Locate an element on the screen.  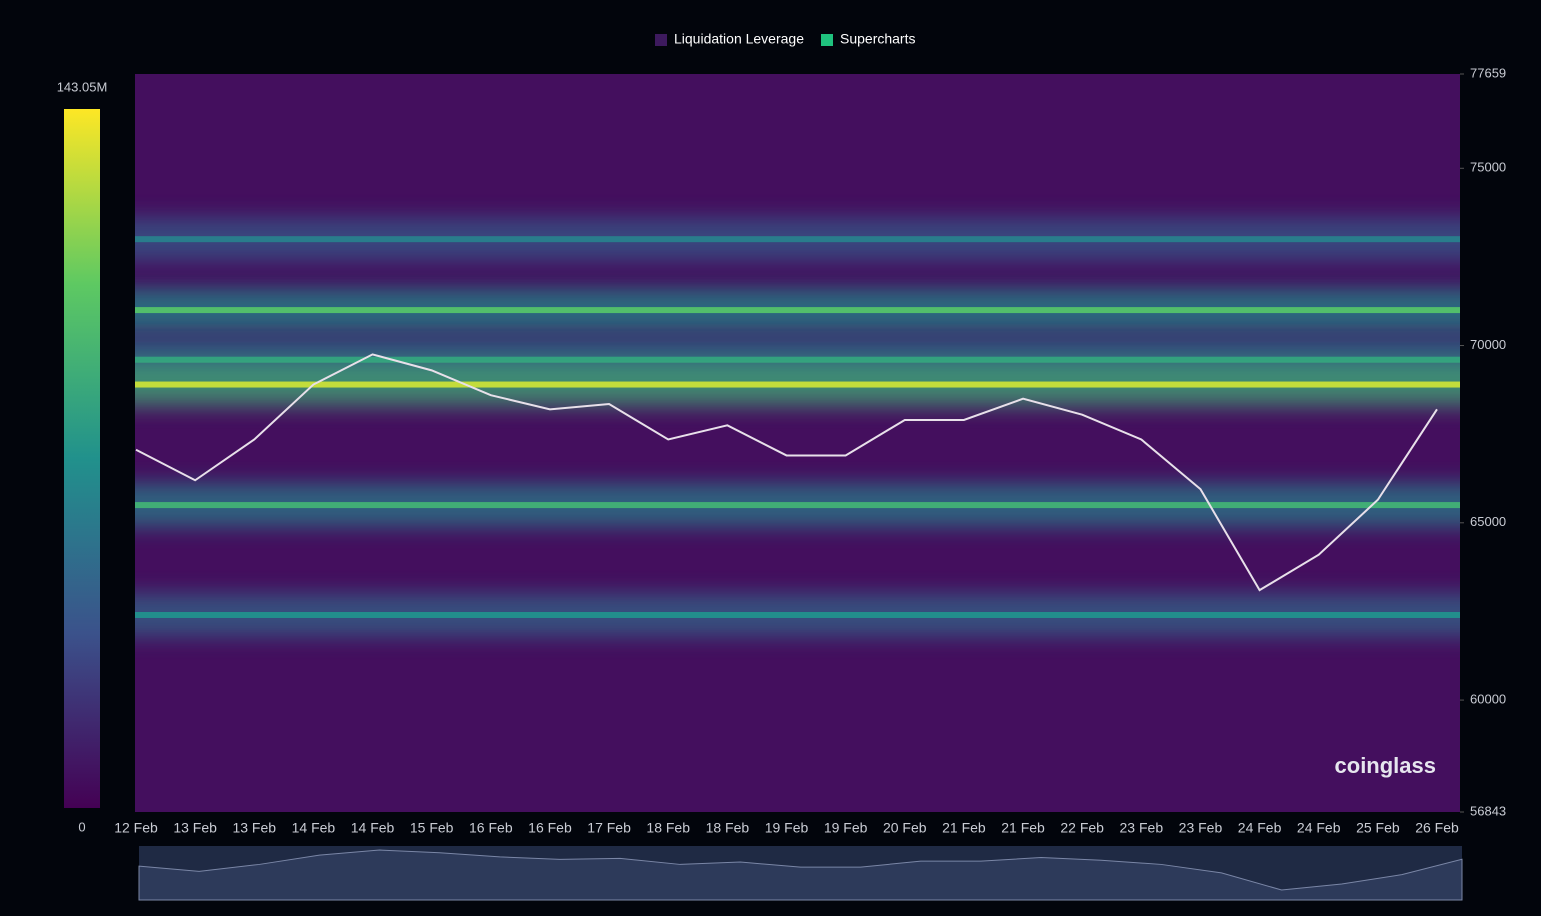
x-tick-label: 12 Feb is located at coordinates (136, 828).